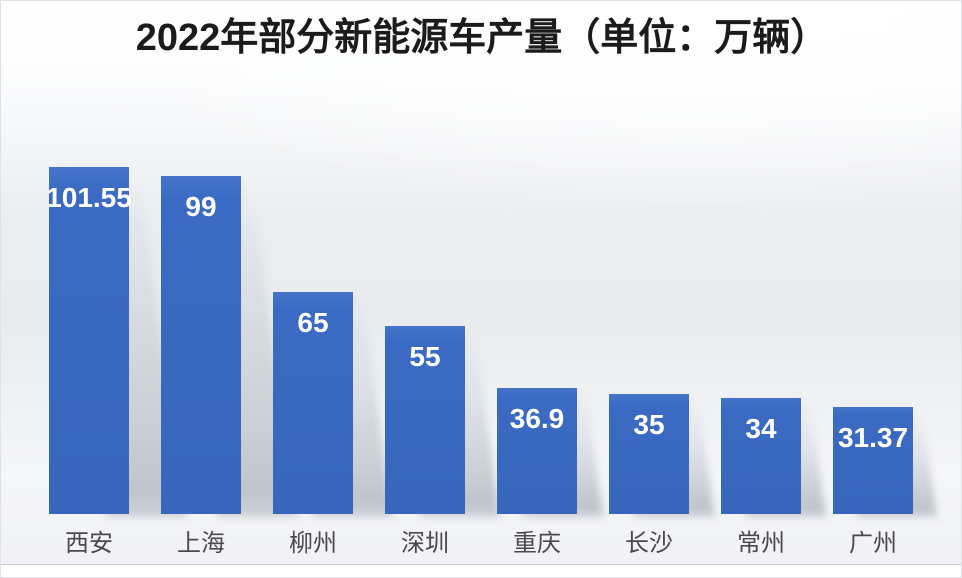 This screenshot has width=962, height=578. What do you see at coordinates (649, 454) in the screenshot?
I see `bar-长沙: 35` at bounding box center [649, 454].